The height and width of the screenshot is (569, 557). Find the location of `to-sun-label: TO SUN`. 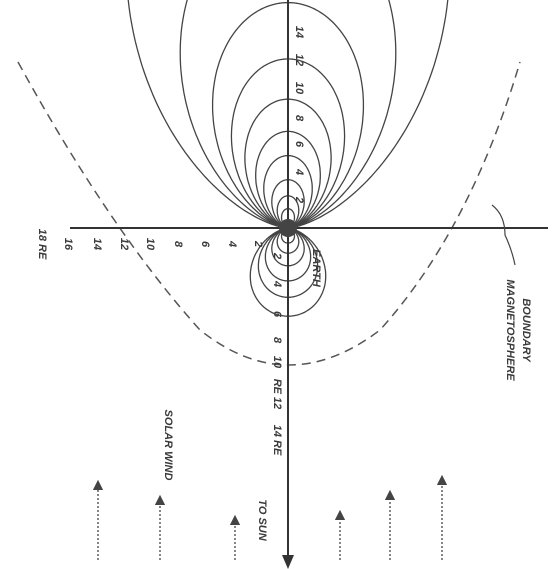

to-sun-label: TO SUN is located at coordinates (262, 520).